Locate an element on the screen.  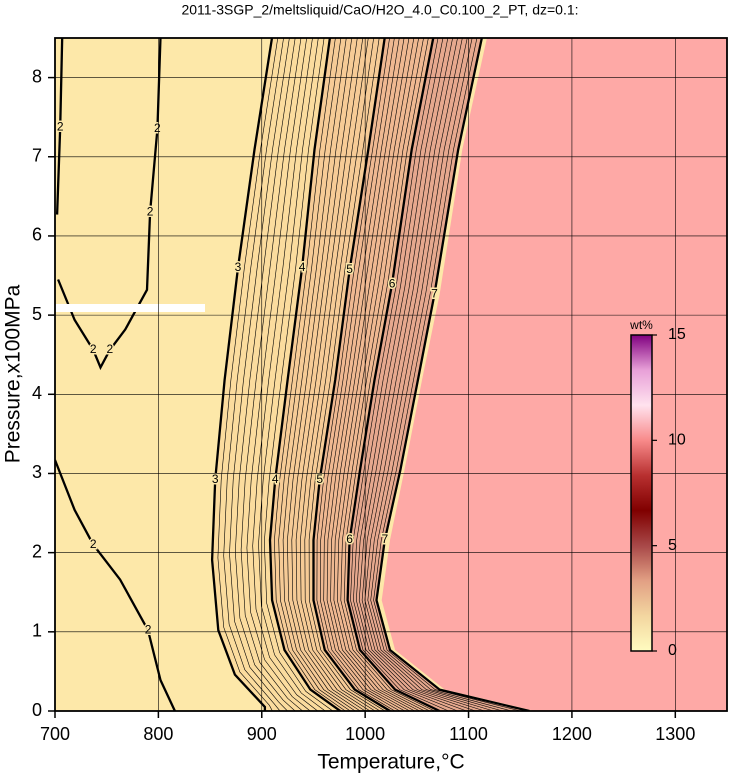
x-tick-label: 900 is located at coordinates (262, 734).